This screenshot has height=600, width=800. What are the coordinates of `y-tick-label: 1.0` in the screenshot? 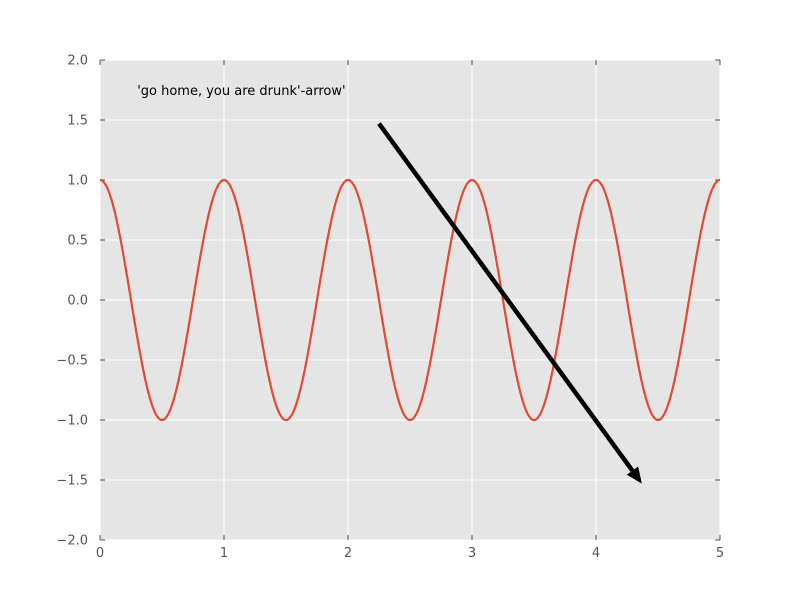 It's located at (77, 181).